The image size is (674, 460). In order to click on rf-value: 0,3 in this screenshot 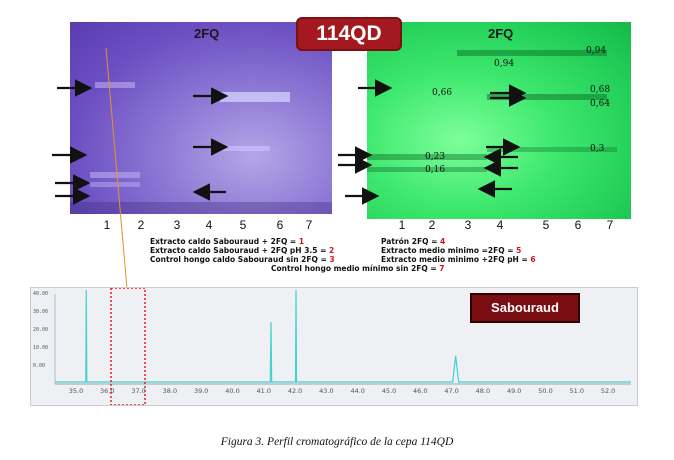, I will do `click(597, 149)`.